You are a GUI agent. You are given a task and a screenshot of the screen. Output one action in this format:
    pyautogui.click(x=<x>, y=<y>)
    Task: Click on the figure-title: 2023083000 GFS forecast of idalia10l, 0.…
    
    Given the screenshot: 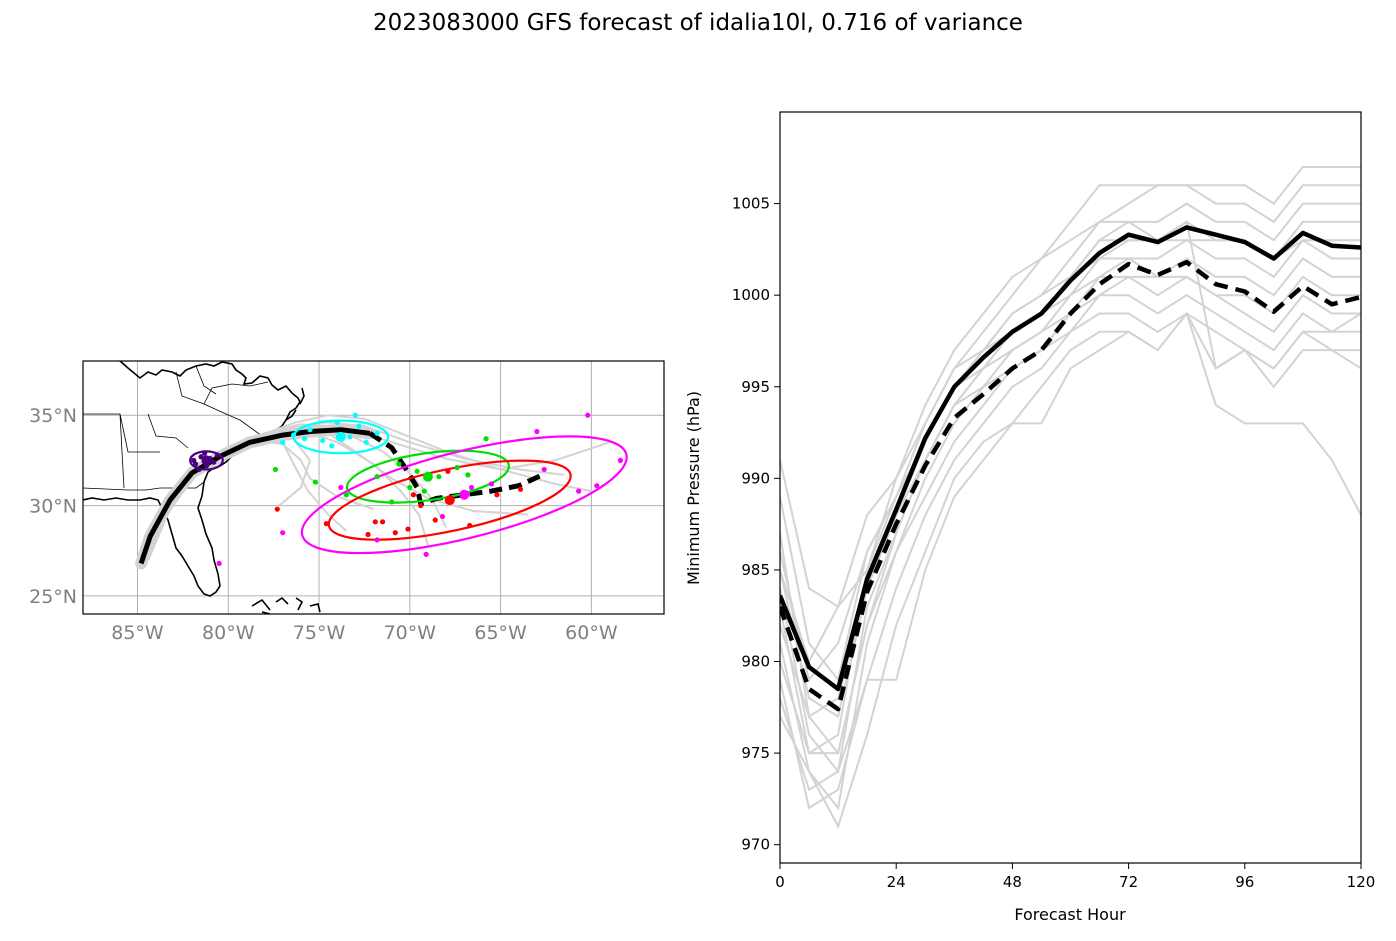 What is the action you would take?
    pyautogui.click(x=698, y=23)
    